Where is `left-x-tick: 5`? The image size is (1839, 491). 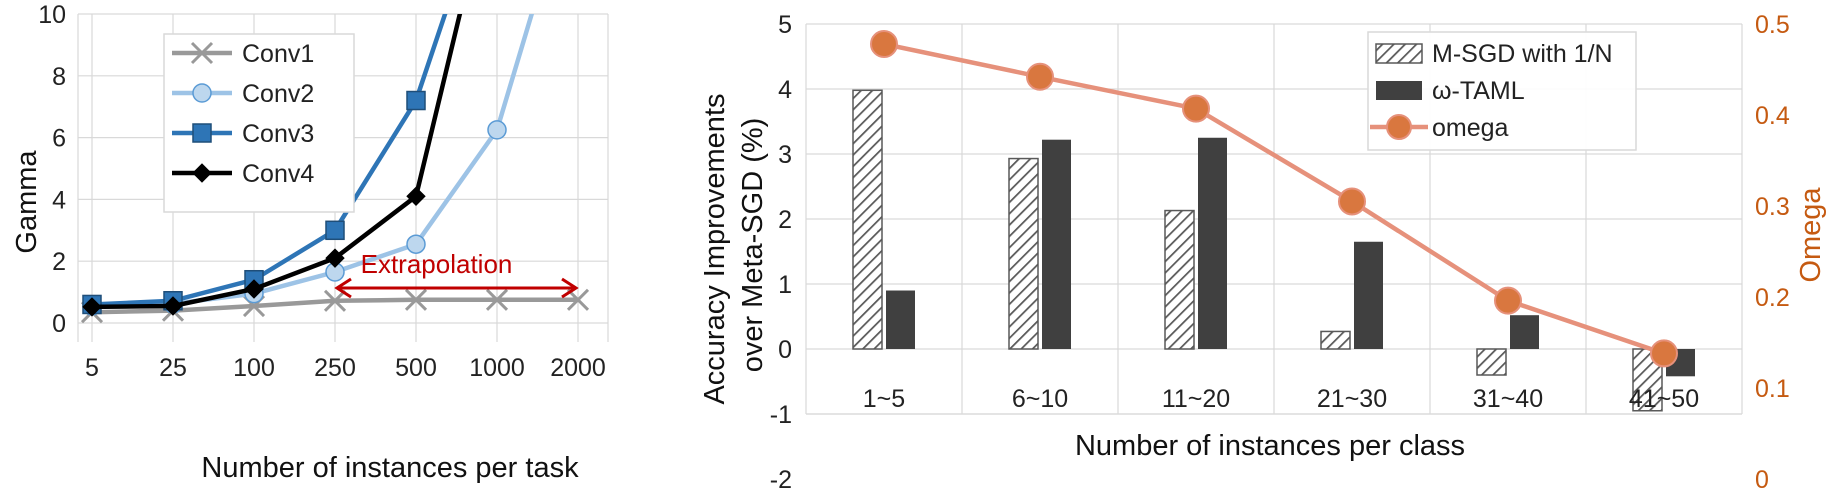 left-x-tick: 5 is located at coordinates (92, 368).